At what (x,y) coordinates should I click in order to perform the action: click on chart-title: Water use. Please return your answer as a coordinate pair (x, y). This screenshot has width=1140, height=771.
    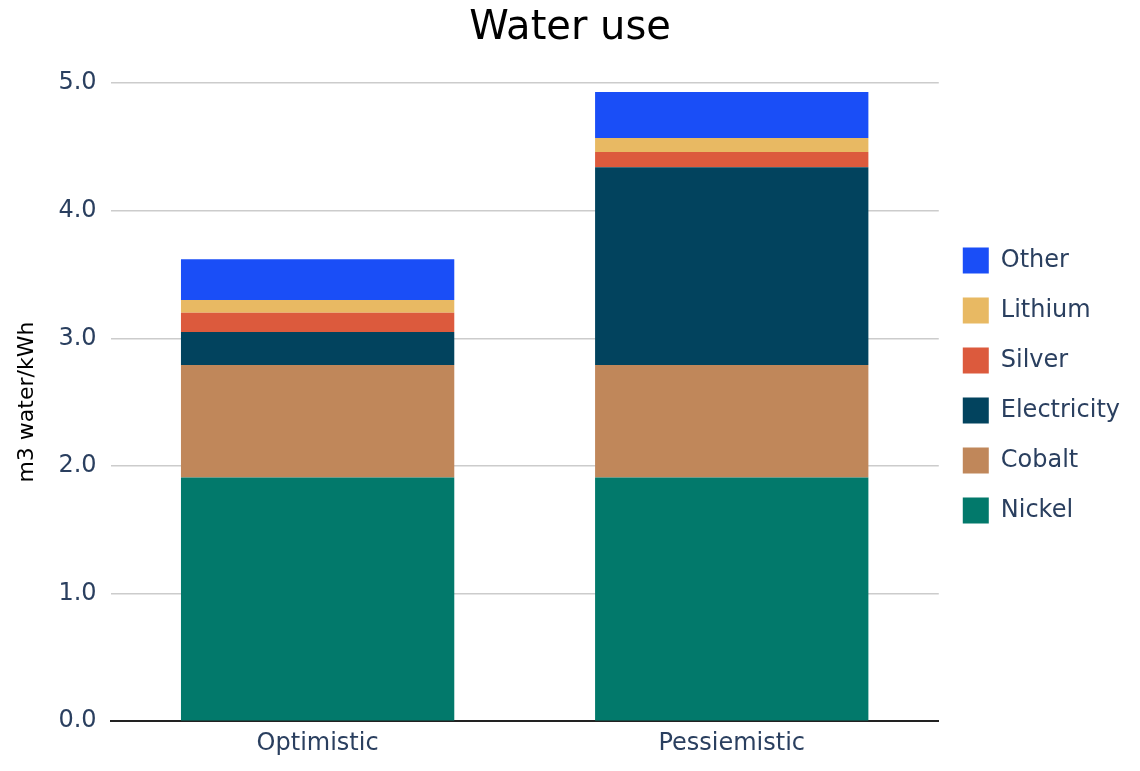
    Looking at the image, I should click on (570, 25).